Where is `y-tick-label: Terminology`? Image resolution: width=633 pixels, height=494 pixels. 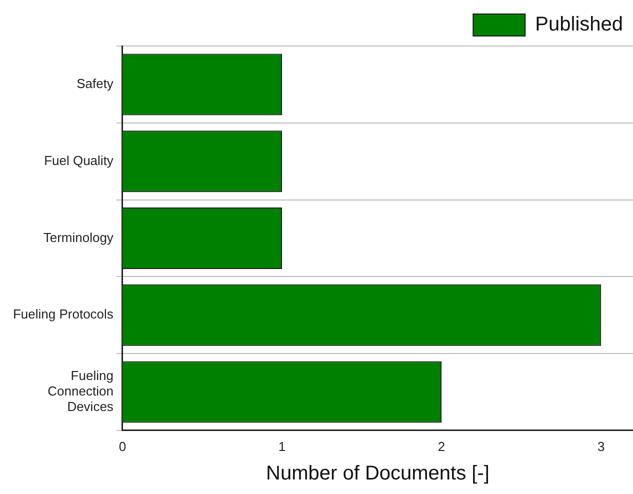
y-tick-label: Terminology is located at coordinates (78, 237).